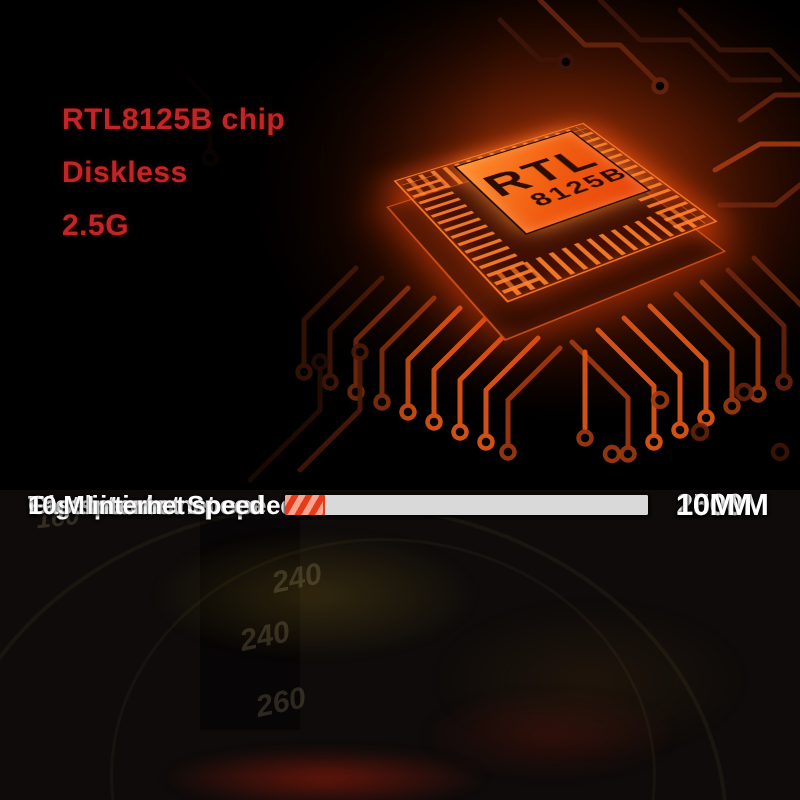 This screenshot has height=800, width=800. What do you see at coordinates (705, 506) in the screenshot?
I see `speed-value: 10M` at bounding box center [705, 506].